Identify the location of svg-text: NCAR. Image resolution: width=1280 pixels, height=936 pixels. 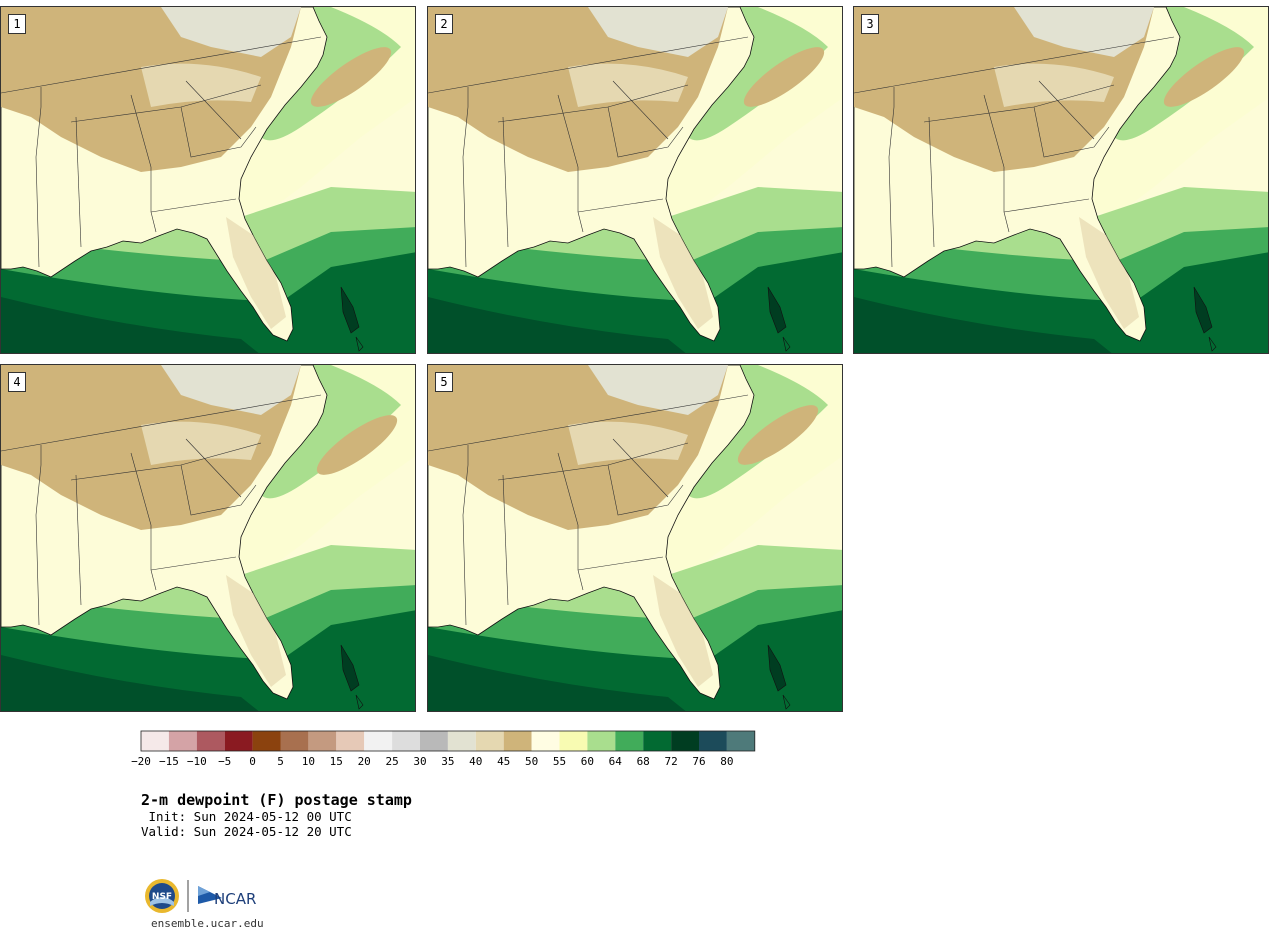
(235, 899).